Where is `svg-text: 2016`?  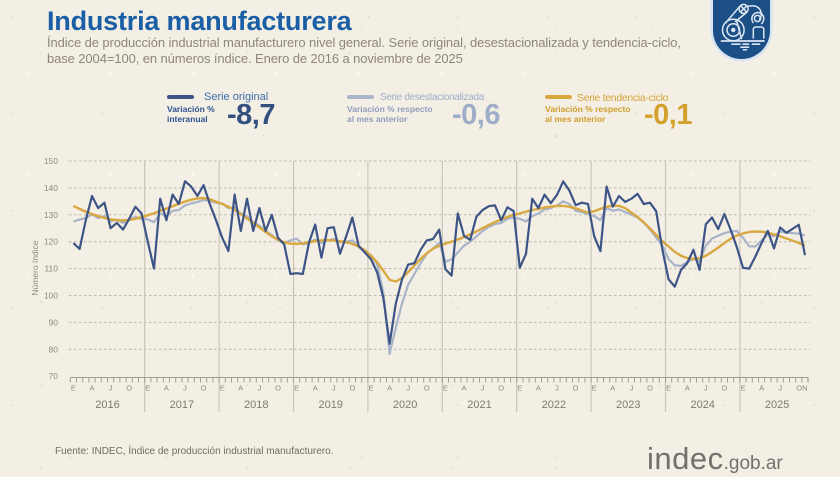 svg-text: 2016 is located at coordinates (107, 405).